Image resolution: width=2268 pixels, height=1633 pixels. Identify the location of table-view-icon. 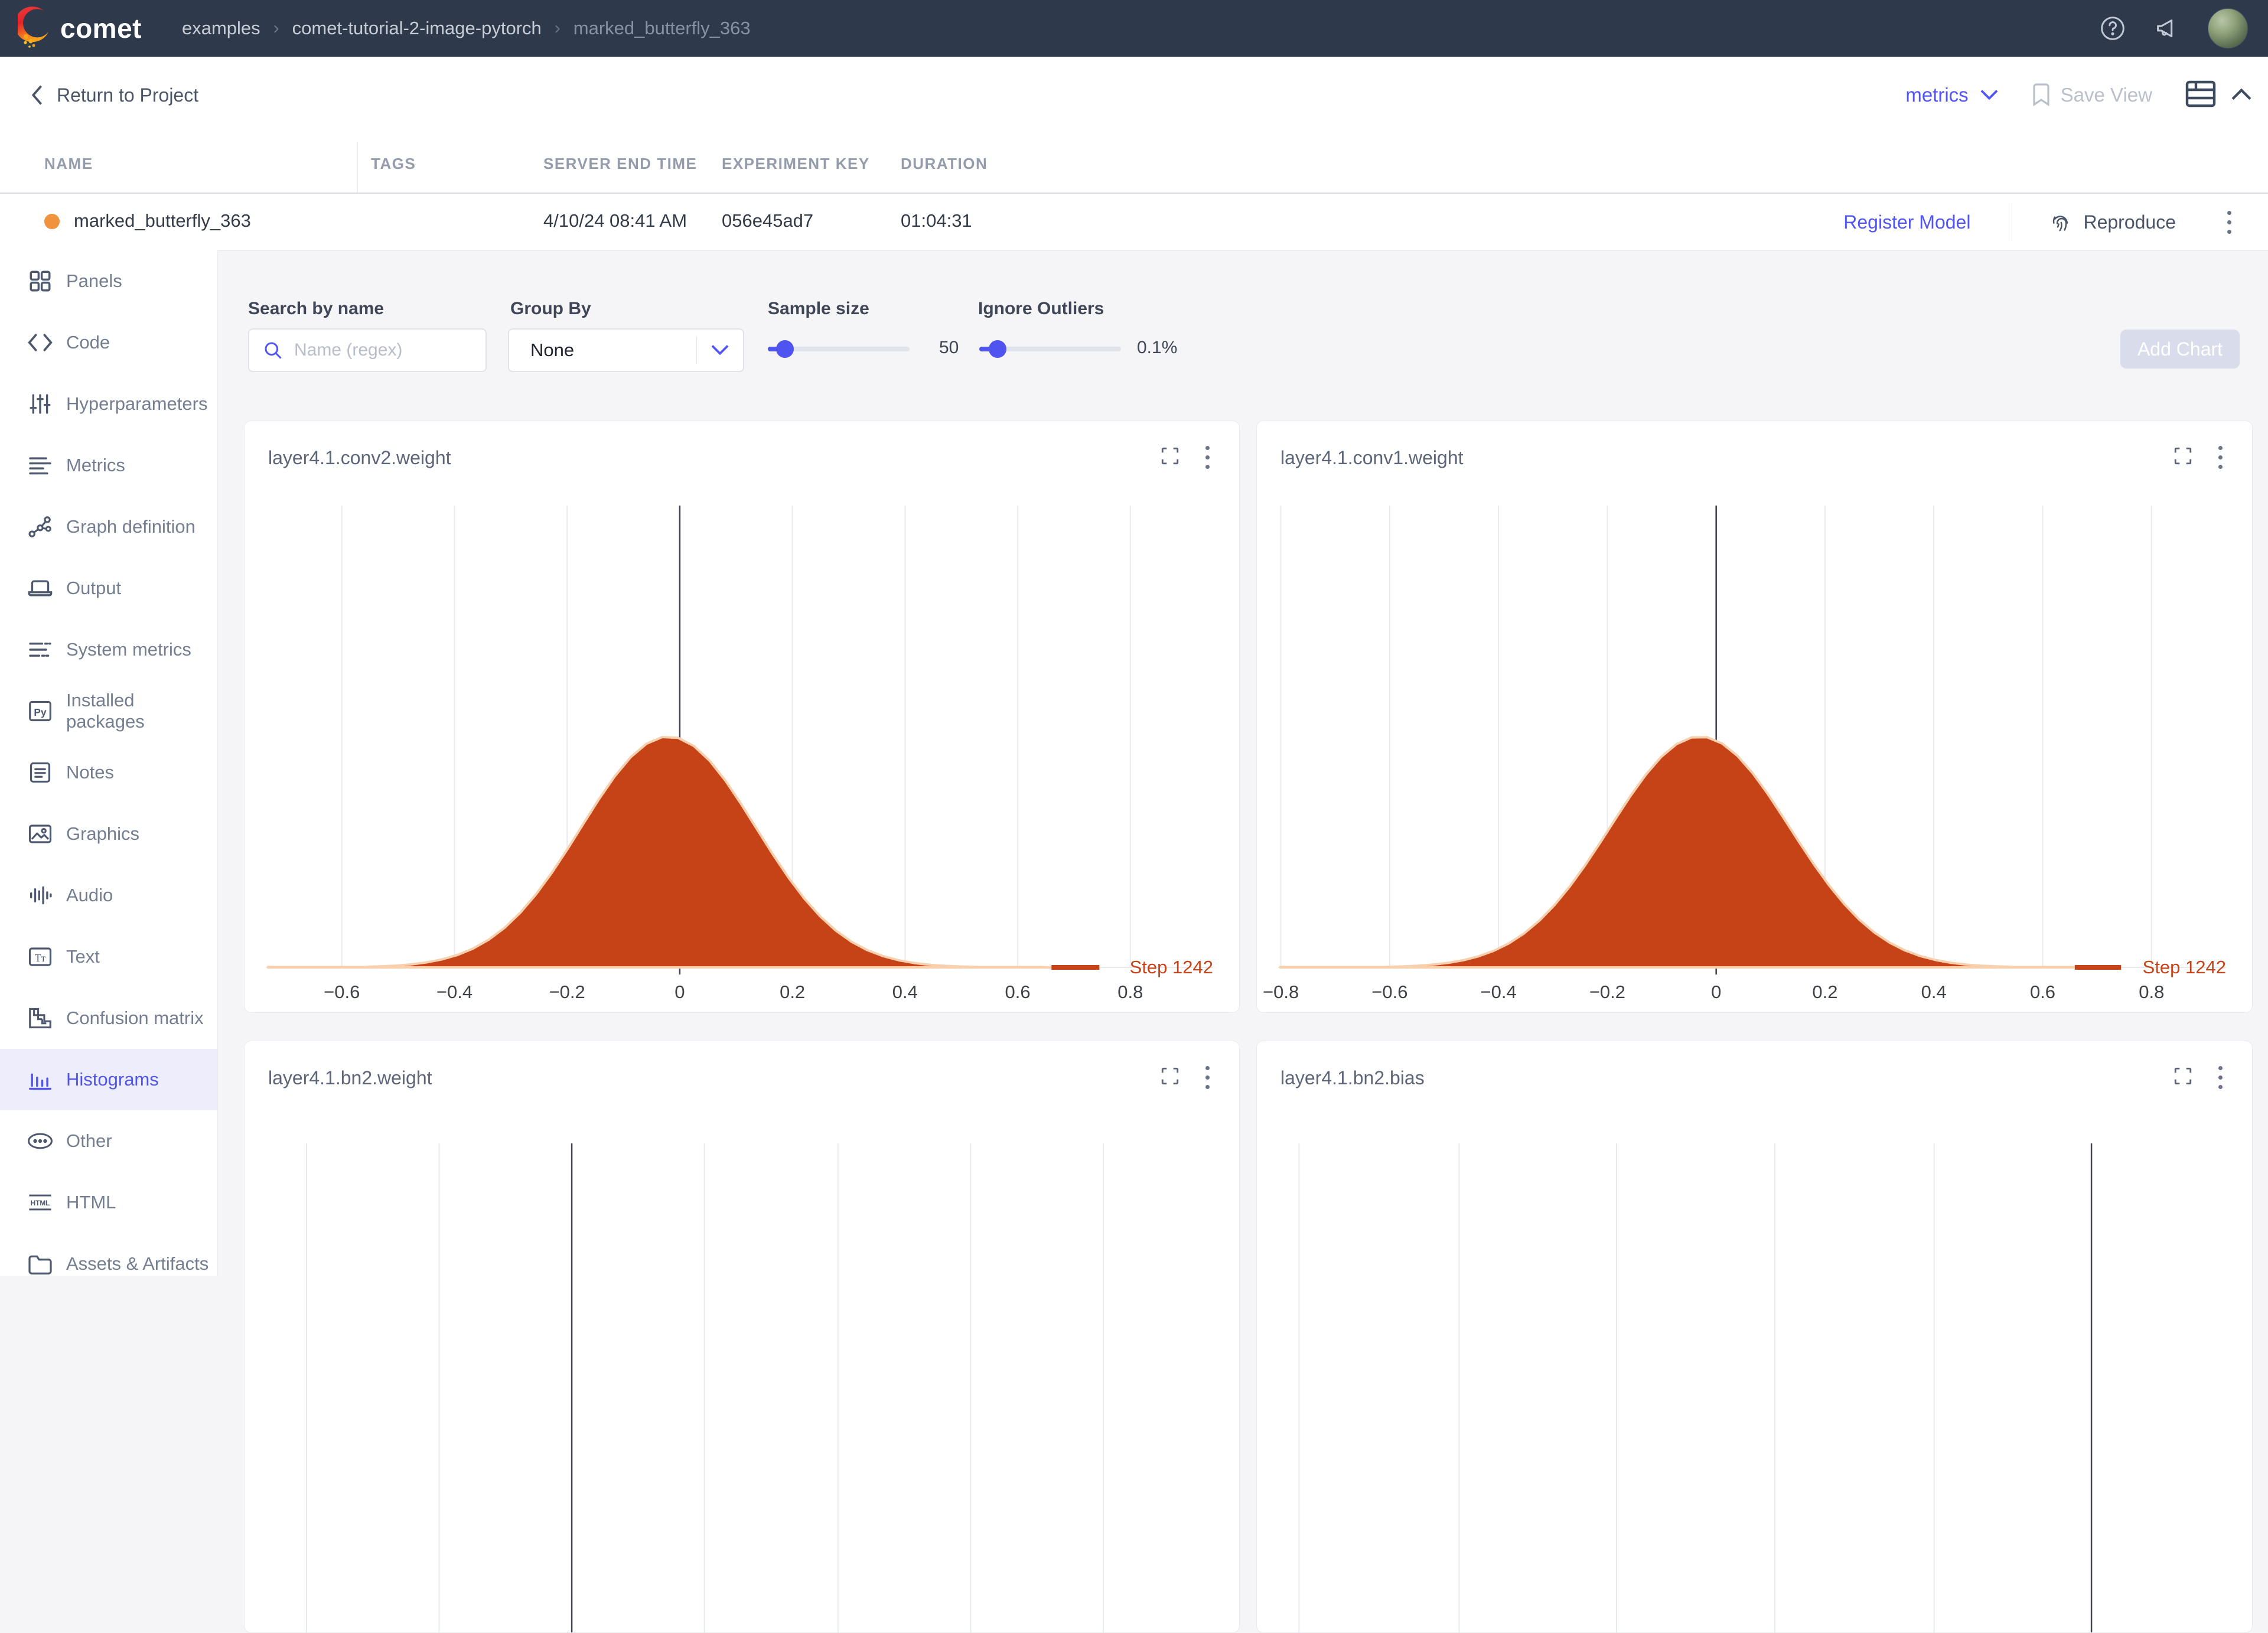
(2200, 95).